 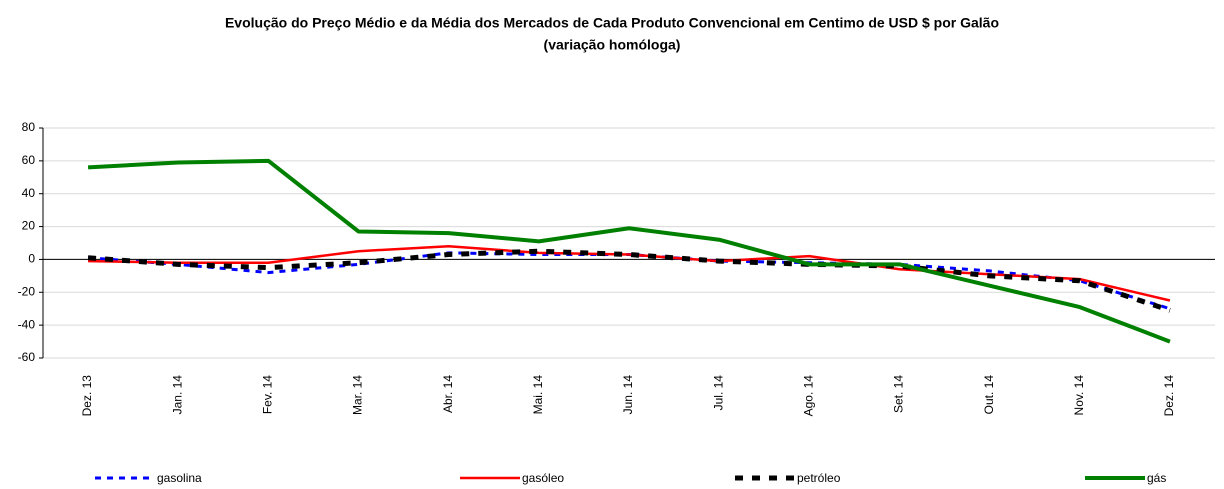 What do you see at coordinates (819, 478) in the screenshot?
I see `legend-label: petróleo` at bounding box center [819, 478].